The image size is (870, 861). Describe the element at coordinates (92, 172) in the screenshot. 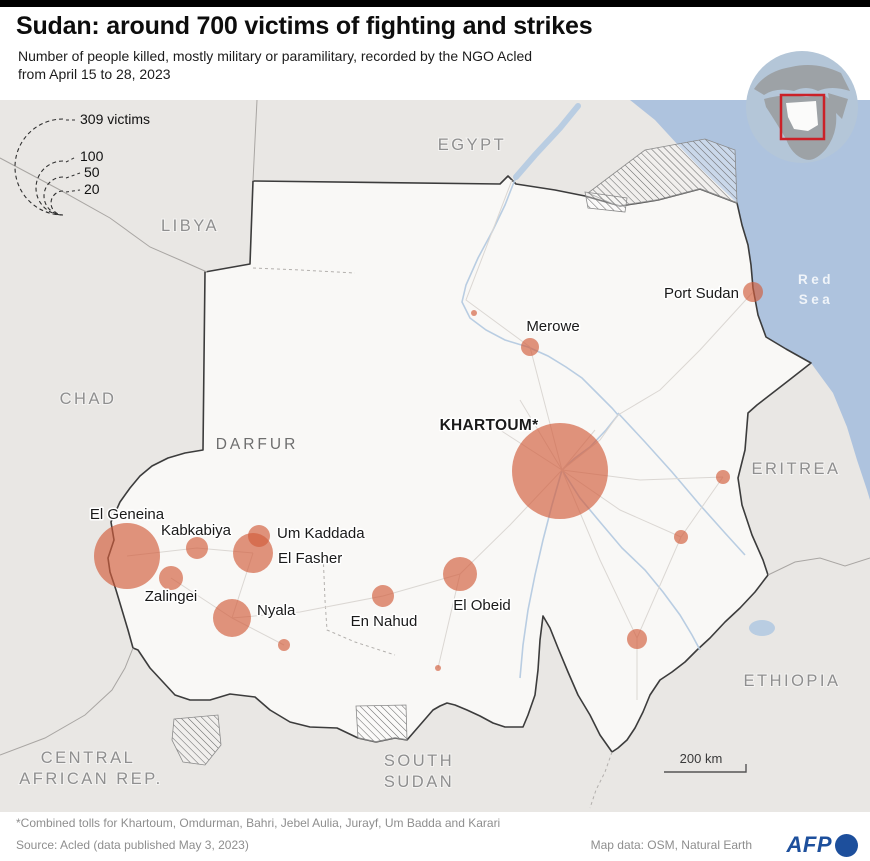

I see `legend-label-50: 50` at that location.